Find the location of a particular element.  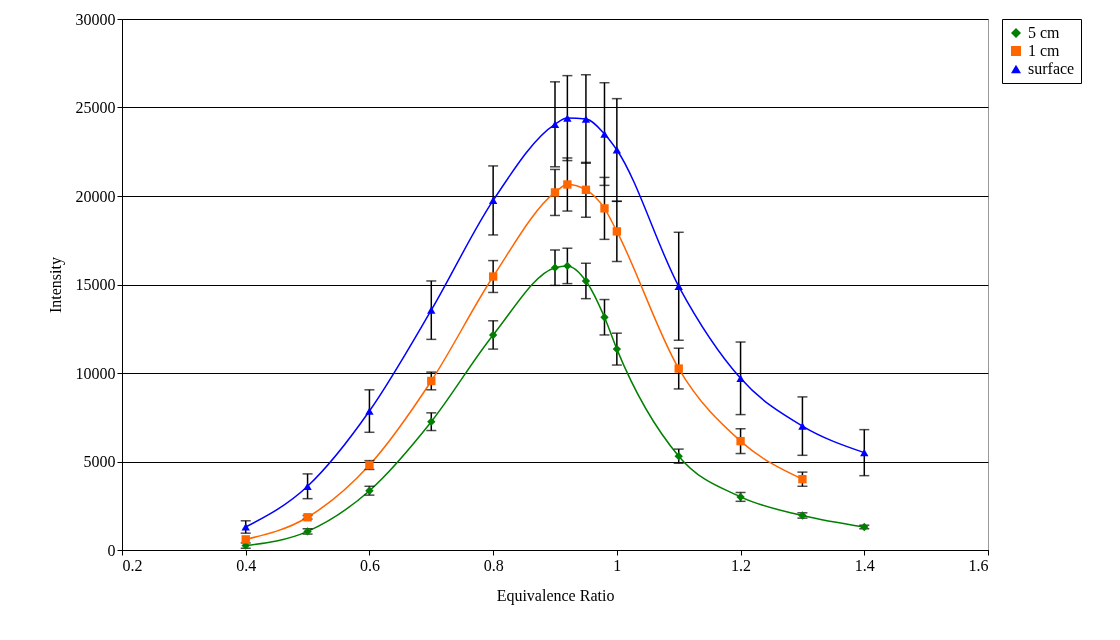

x-tick-label: 0.8 is located at coordinates (493, 565).